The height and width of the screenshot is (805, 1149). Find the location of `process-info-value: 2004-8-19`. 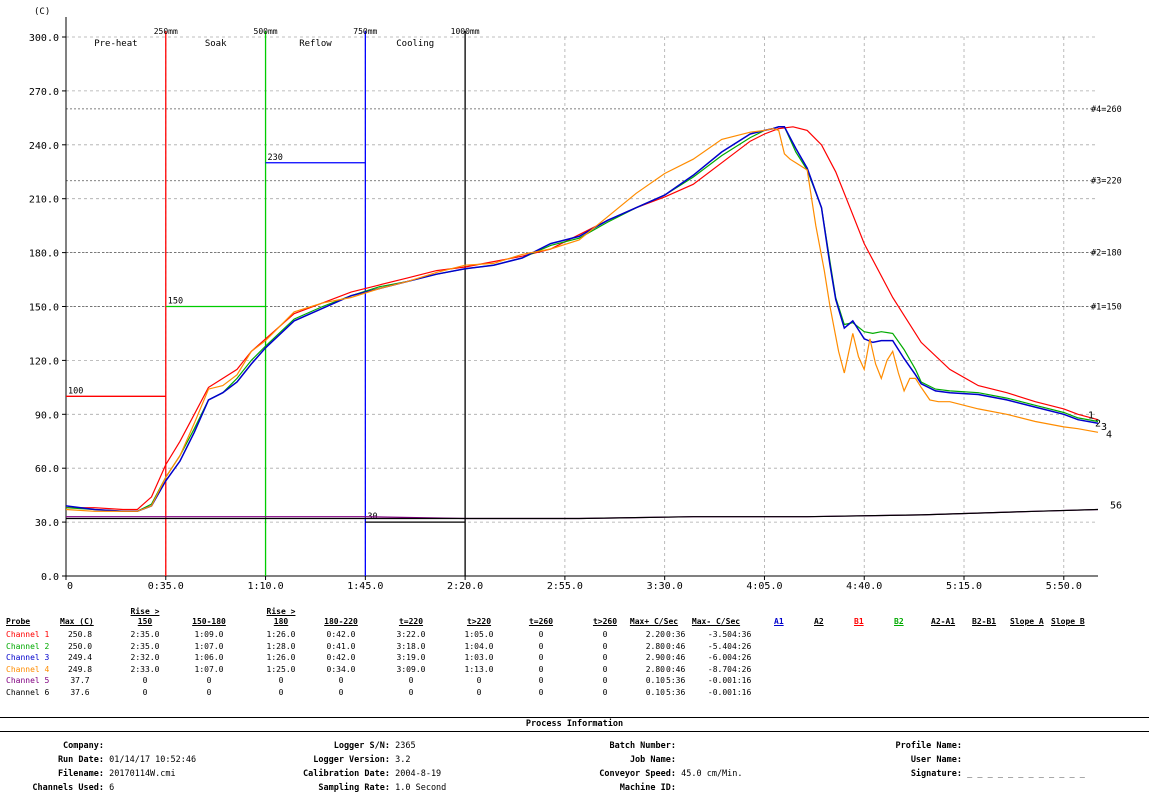

process-info-value: 2004-8-19 is located at coordinates (416, 774).